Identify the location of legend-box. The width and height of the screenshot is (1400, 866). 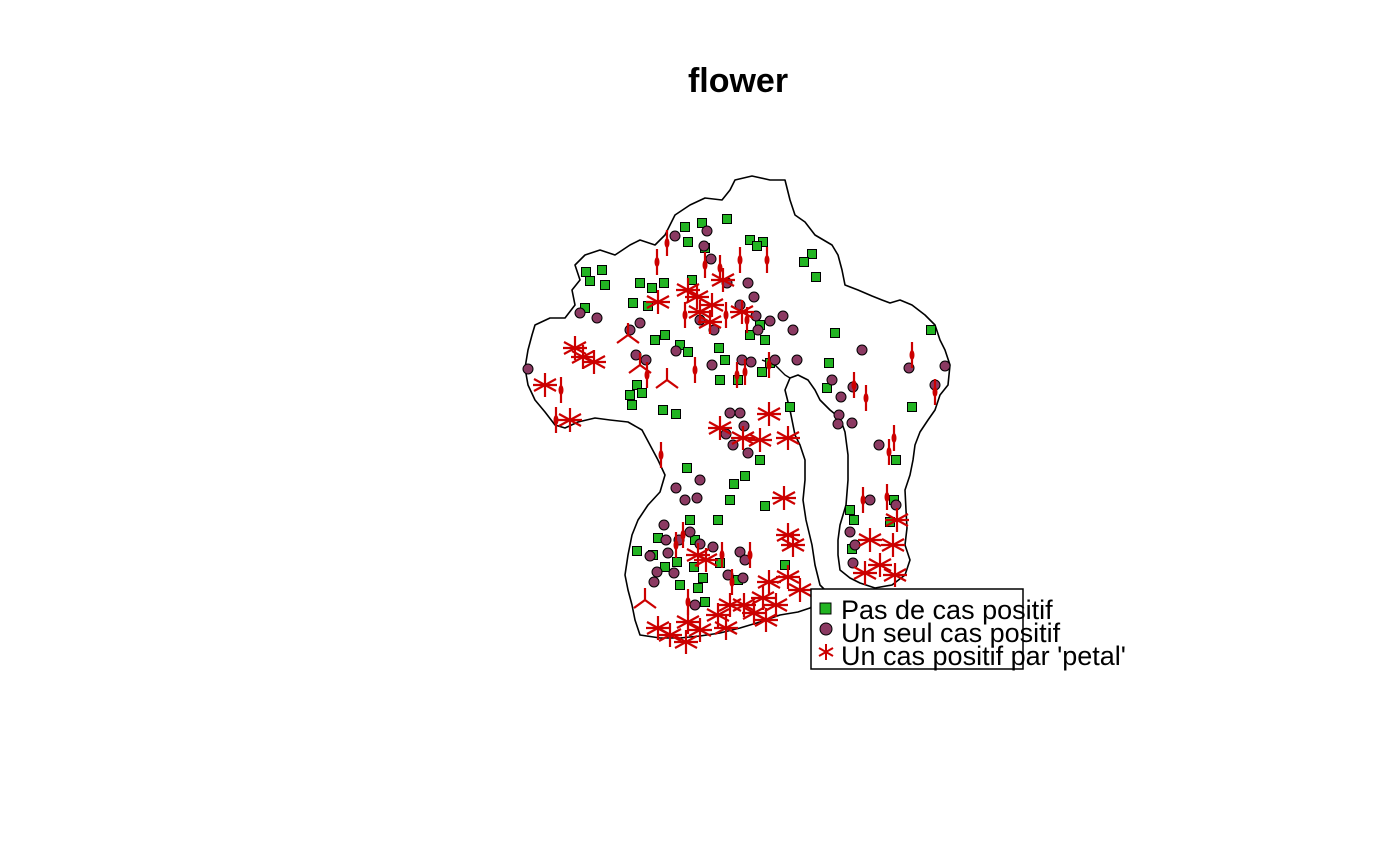
(917, 629).